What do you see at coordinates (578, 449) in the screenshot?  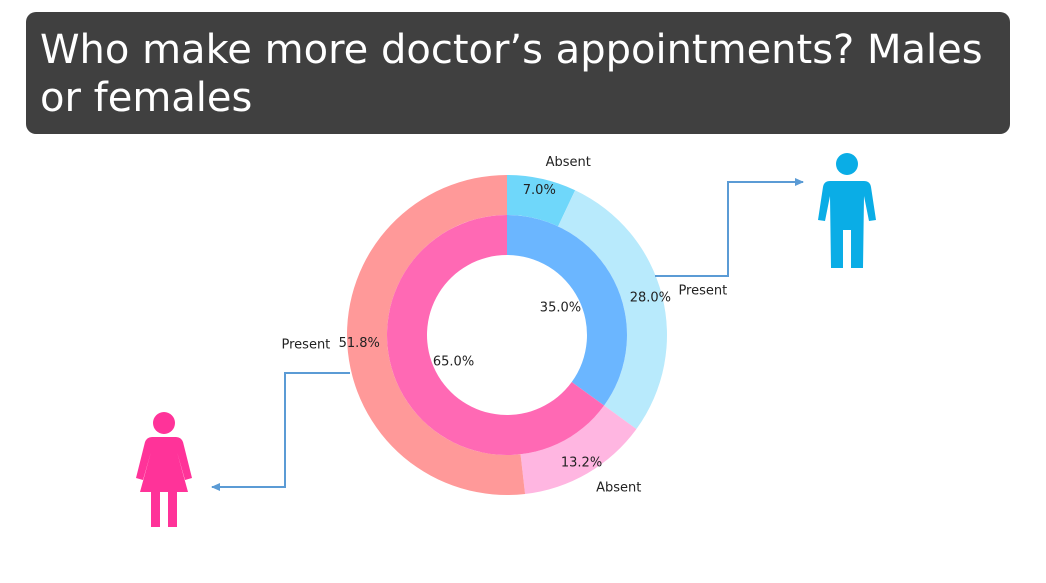 I see `outer-slice-female-absent` at bounding box center [578, 449].